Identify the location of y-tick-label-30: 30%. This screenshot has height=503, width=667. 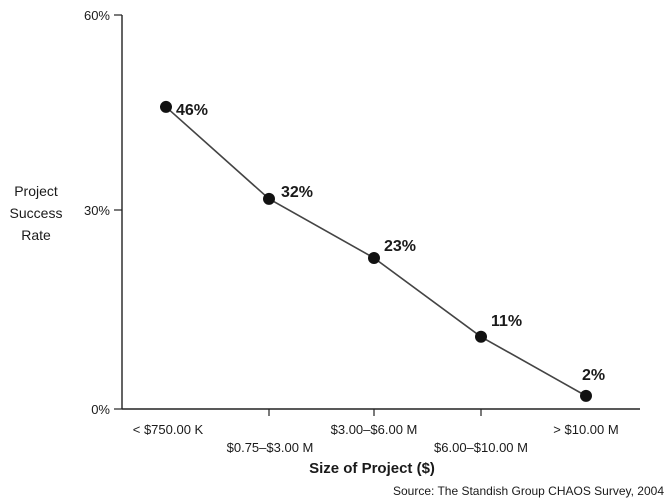
(97, 210).